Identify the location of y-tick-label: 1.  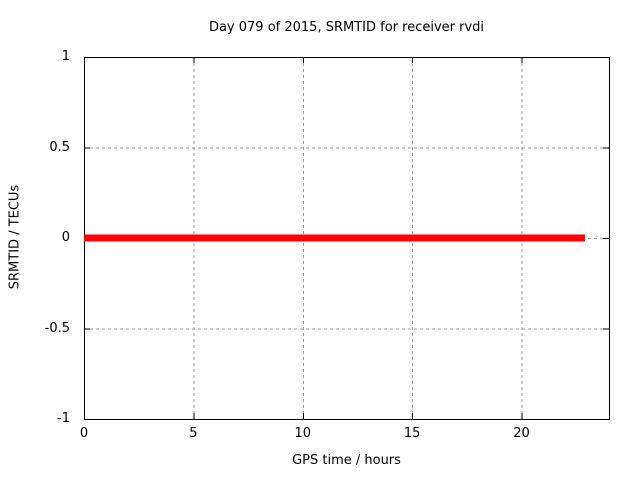
(65, 56).